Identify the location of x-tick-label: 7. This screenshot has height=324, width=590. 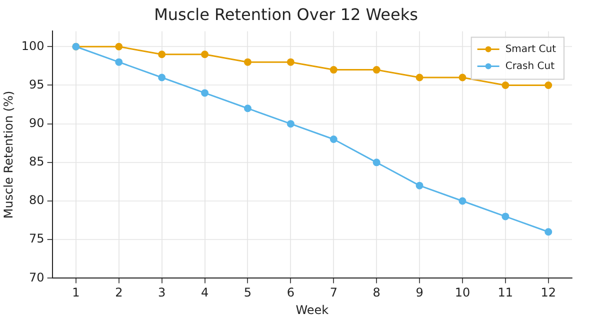
(334, 293).